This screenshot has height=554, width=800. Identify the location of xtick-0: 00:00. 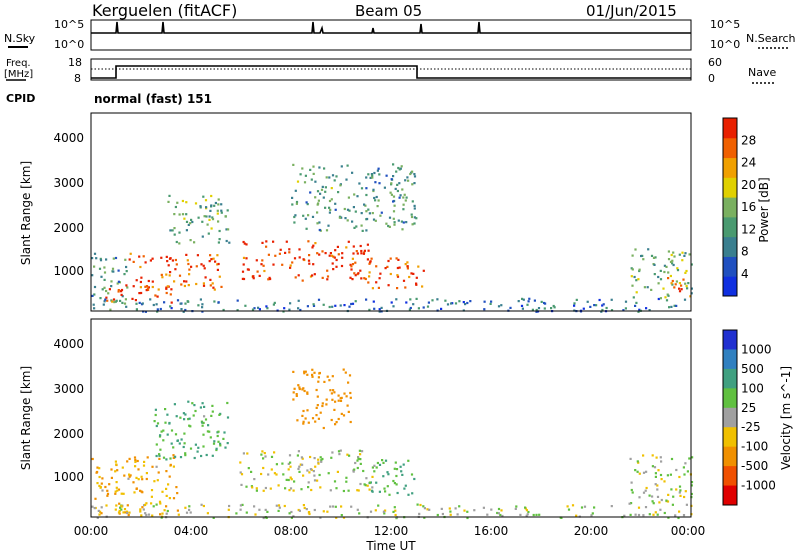
(91, 531).